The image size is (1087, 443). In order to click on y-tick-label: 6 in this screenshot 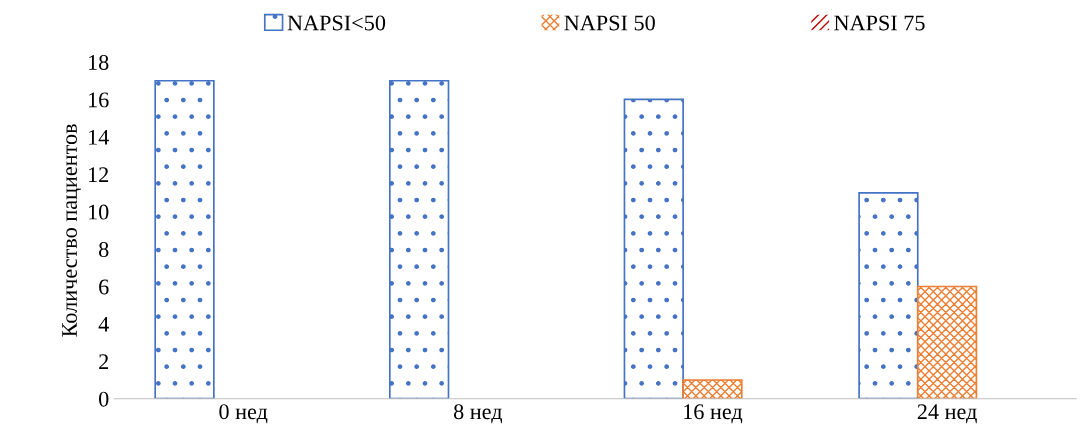, I will do `click(104, 287)`.